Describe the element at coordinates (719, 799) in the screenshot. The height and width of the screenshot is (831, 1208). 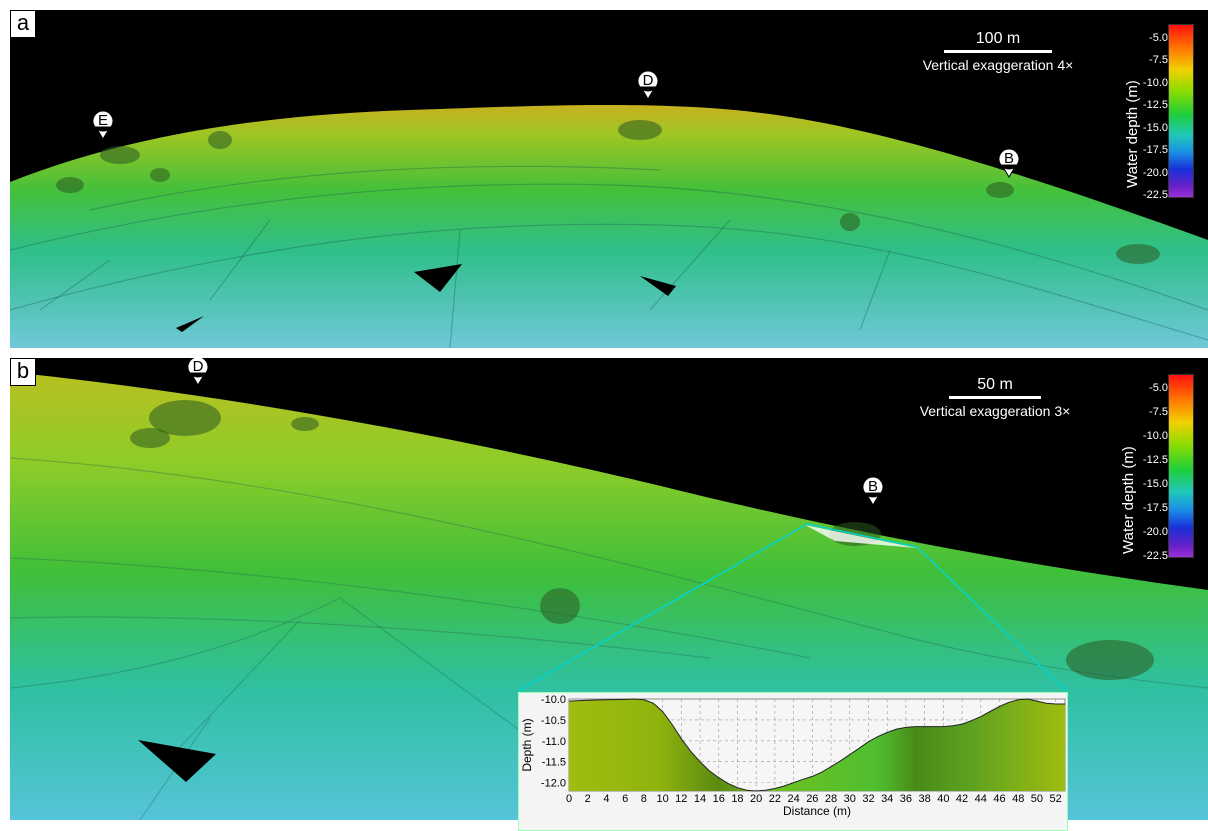
I see `x-tick-label: 16` at that location.